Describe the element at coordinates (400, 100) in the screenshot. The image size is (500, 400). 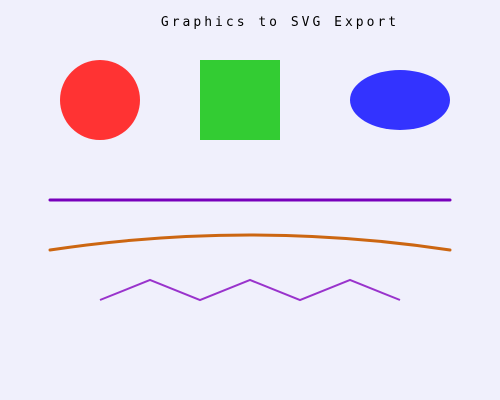
I see `blue-ellipse` at that location.